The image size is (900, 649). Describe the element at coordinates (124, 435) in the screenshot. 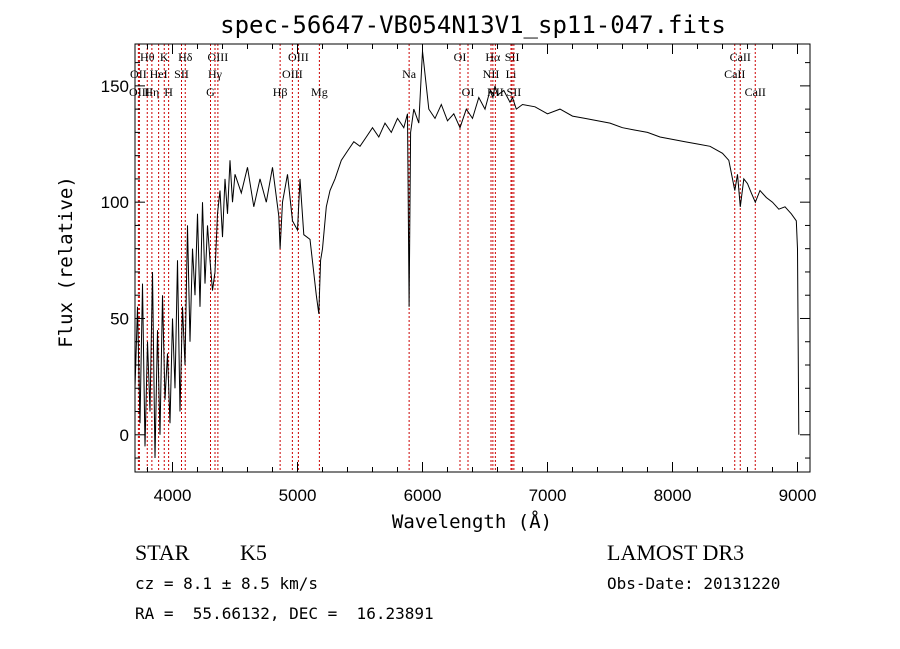

I see `y-tick-label: 0` at that location.